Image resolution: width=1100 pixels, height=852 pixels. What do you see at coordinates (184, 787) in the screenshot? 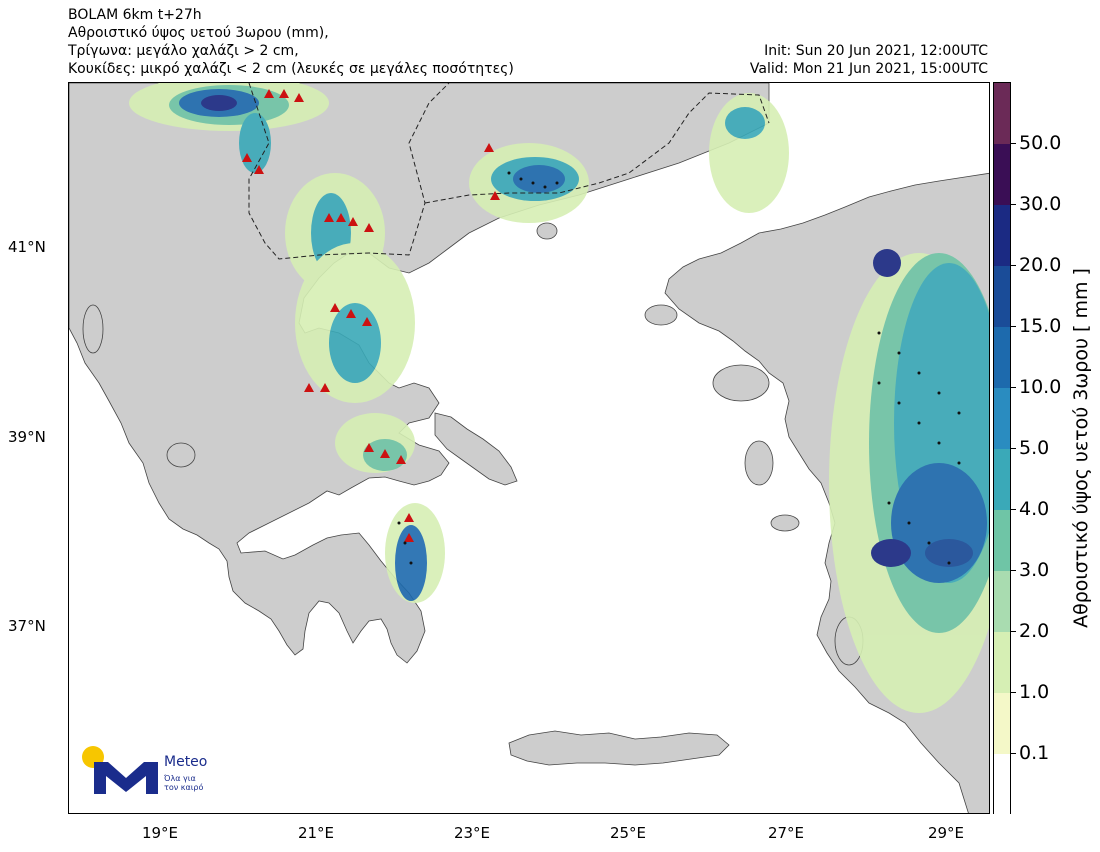
I see `logo-tagline-2: τον καιρό` at bounding box center [184, 787].